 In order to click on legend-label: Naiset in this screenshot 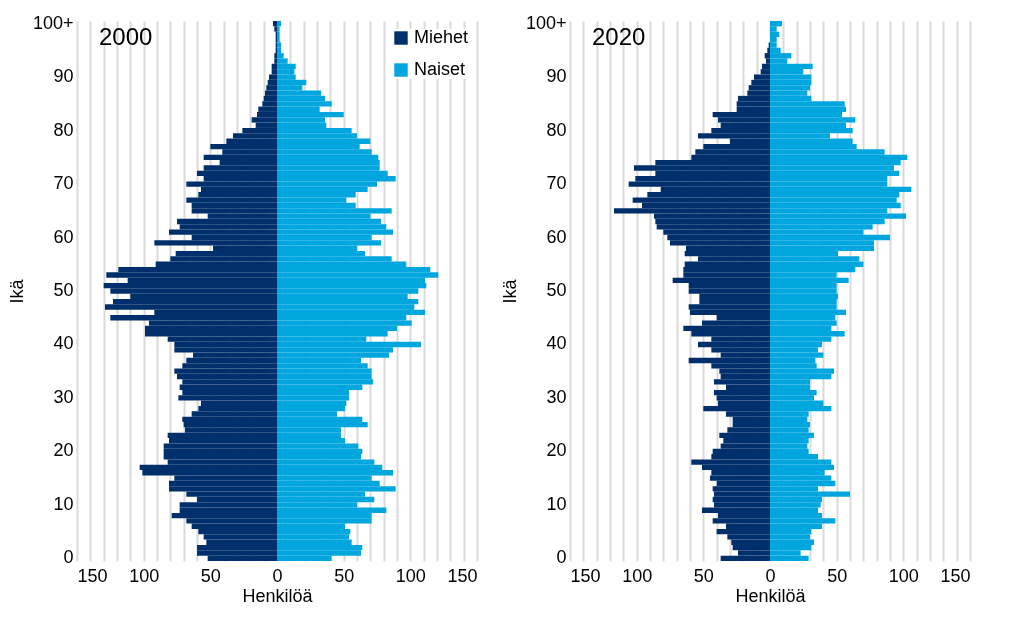, I will do `click(440, 69)`.